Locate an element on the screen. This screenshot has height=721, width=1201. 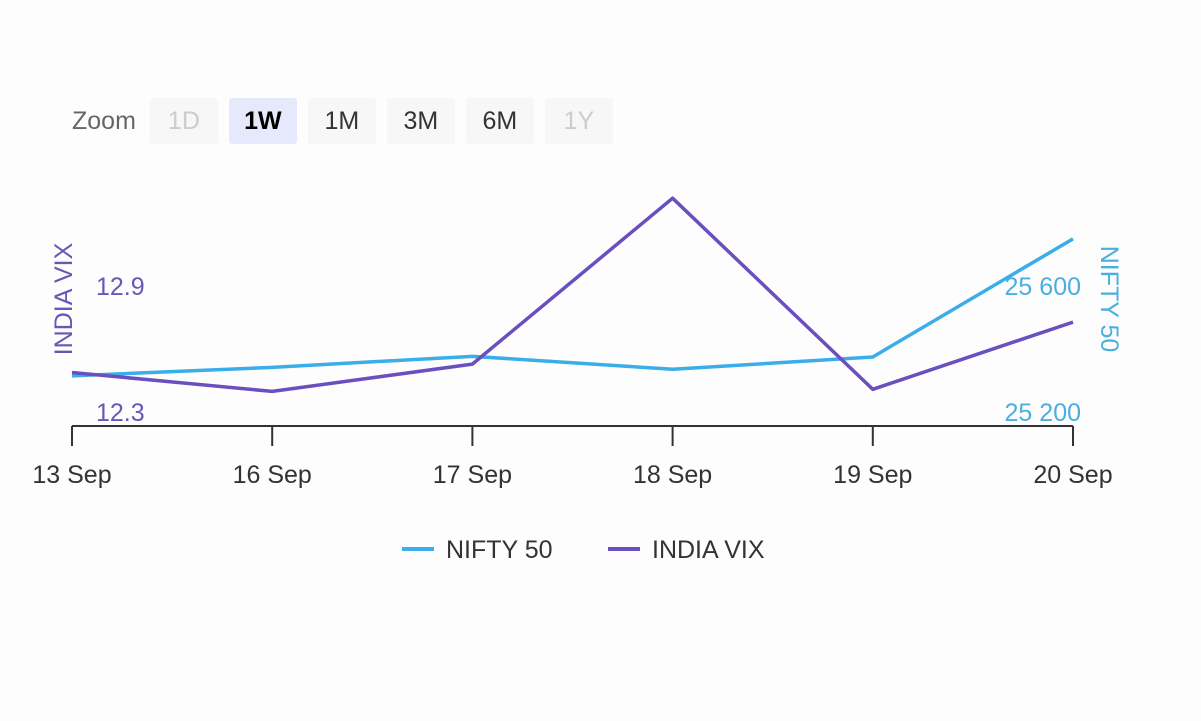
zoom-1y-button: 1Y is located at coordinates (578, 121).